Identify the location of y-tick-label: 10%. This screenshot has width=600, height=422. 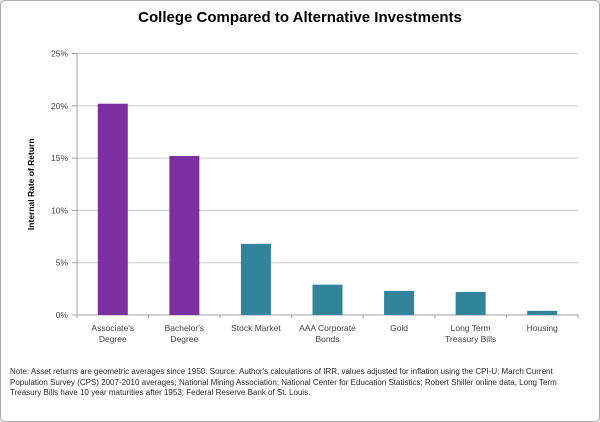
(59, 210).